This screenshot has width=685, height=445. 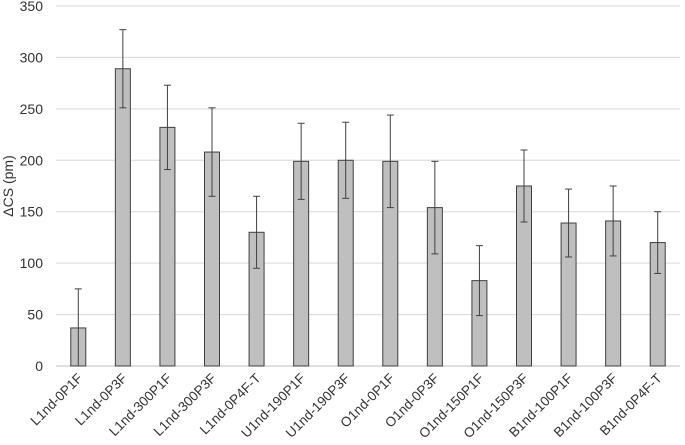 What do you see at coordinates (32, 160) in the screenshot?
I see `y-tick-label: 200` at bounding box center [32, 160].